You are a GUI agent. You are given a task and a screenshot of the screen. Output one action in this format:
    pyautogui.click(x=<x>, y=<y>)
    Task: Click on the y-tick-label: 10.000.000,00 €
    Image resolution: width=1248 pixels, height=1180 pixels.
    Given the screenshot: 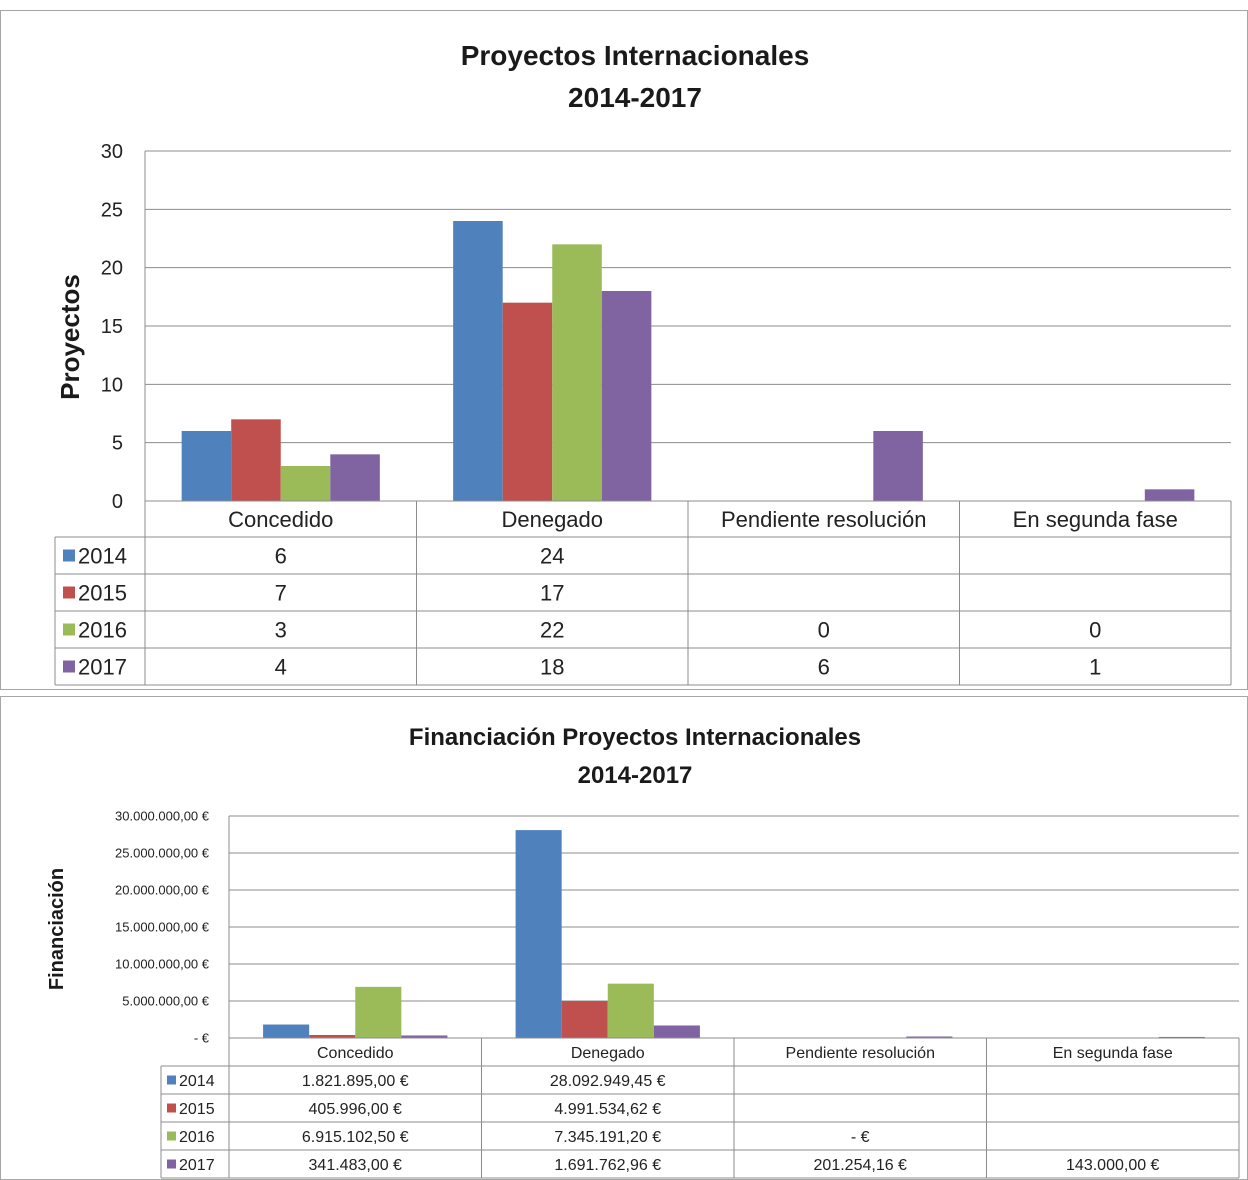 What is the action you would take?
    pyautogui.click(x=162, y=964)
    